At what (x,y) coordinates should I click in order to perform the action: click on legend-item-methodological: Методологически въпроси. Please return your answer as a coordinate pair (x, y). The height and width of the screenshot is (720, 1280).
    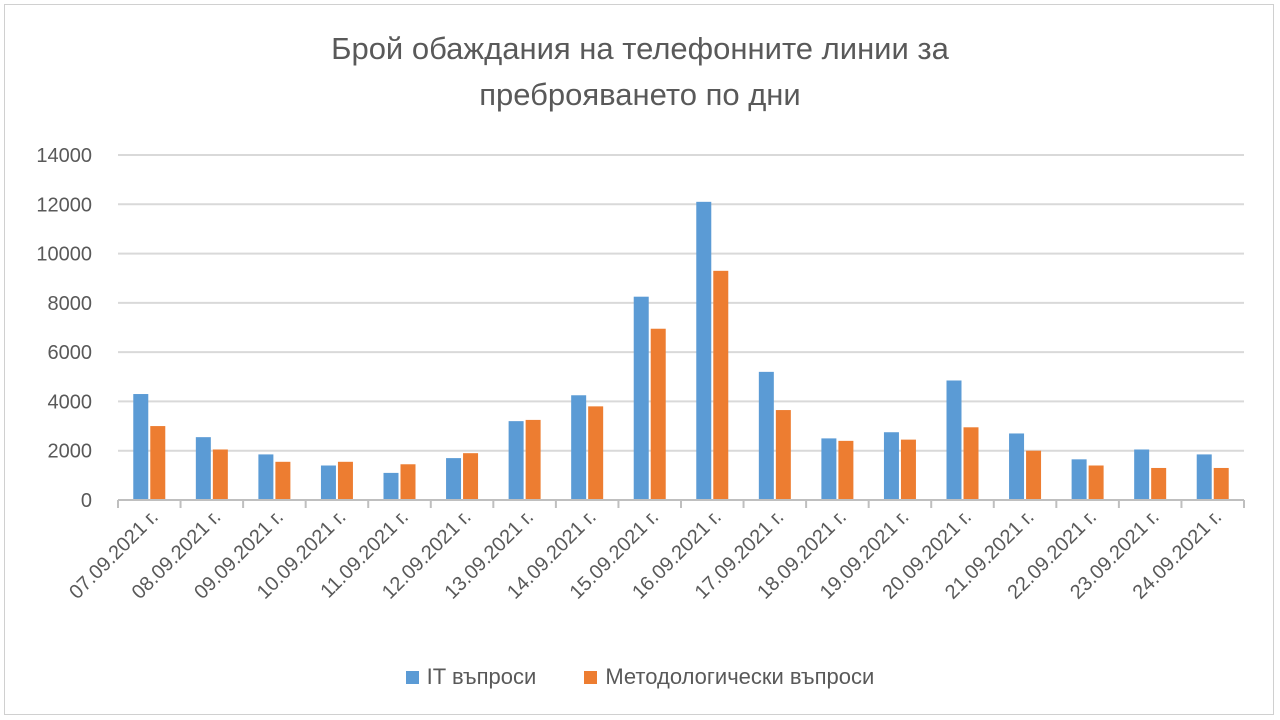
    Looking at the image, I should click on (729, 677).